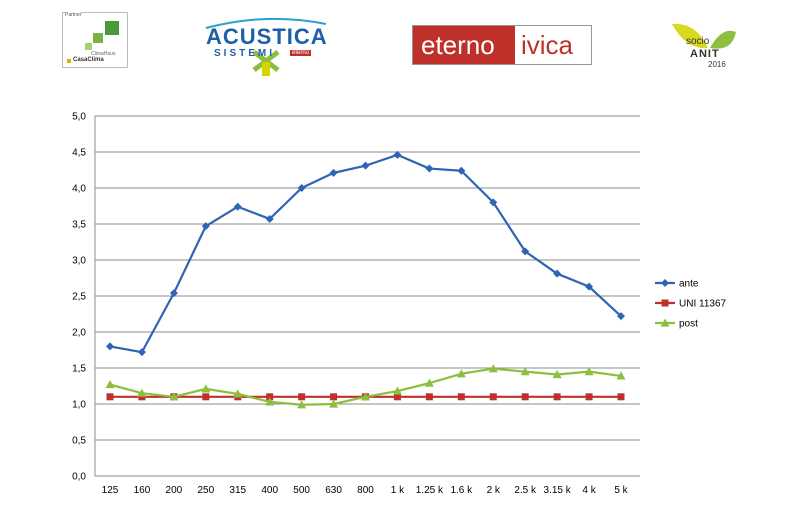  Describe the element at coordinates (717, 64) in the screenshot. I see `anit-year: 2016` at that location.